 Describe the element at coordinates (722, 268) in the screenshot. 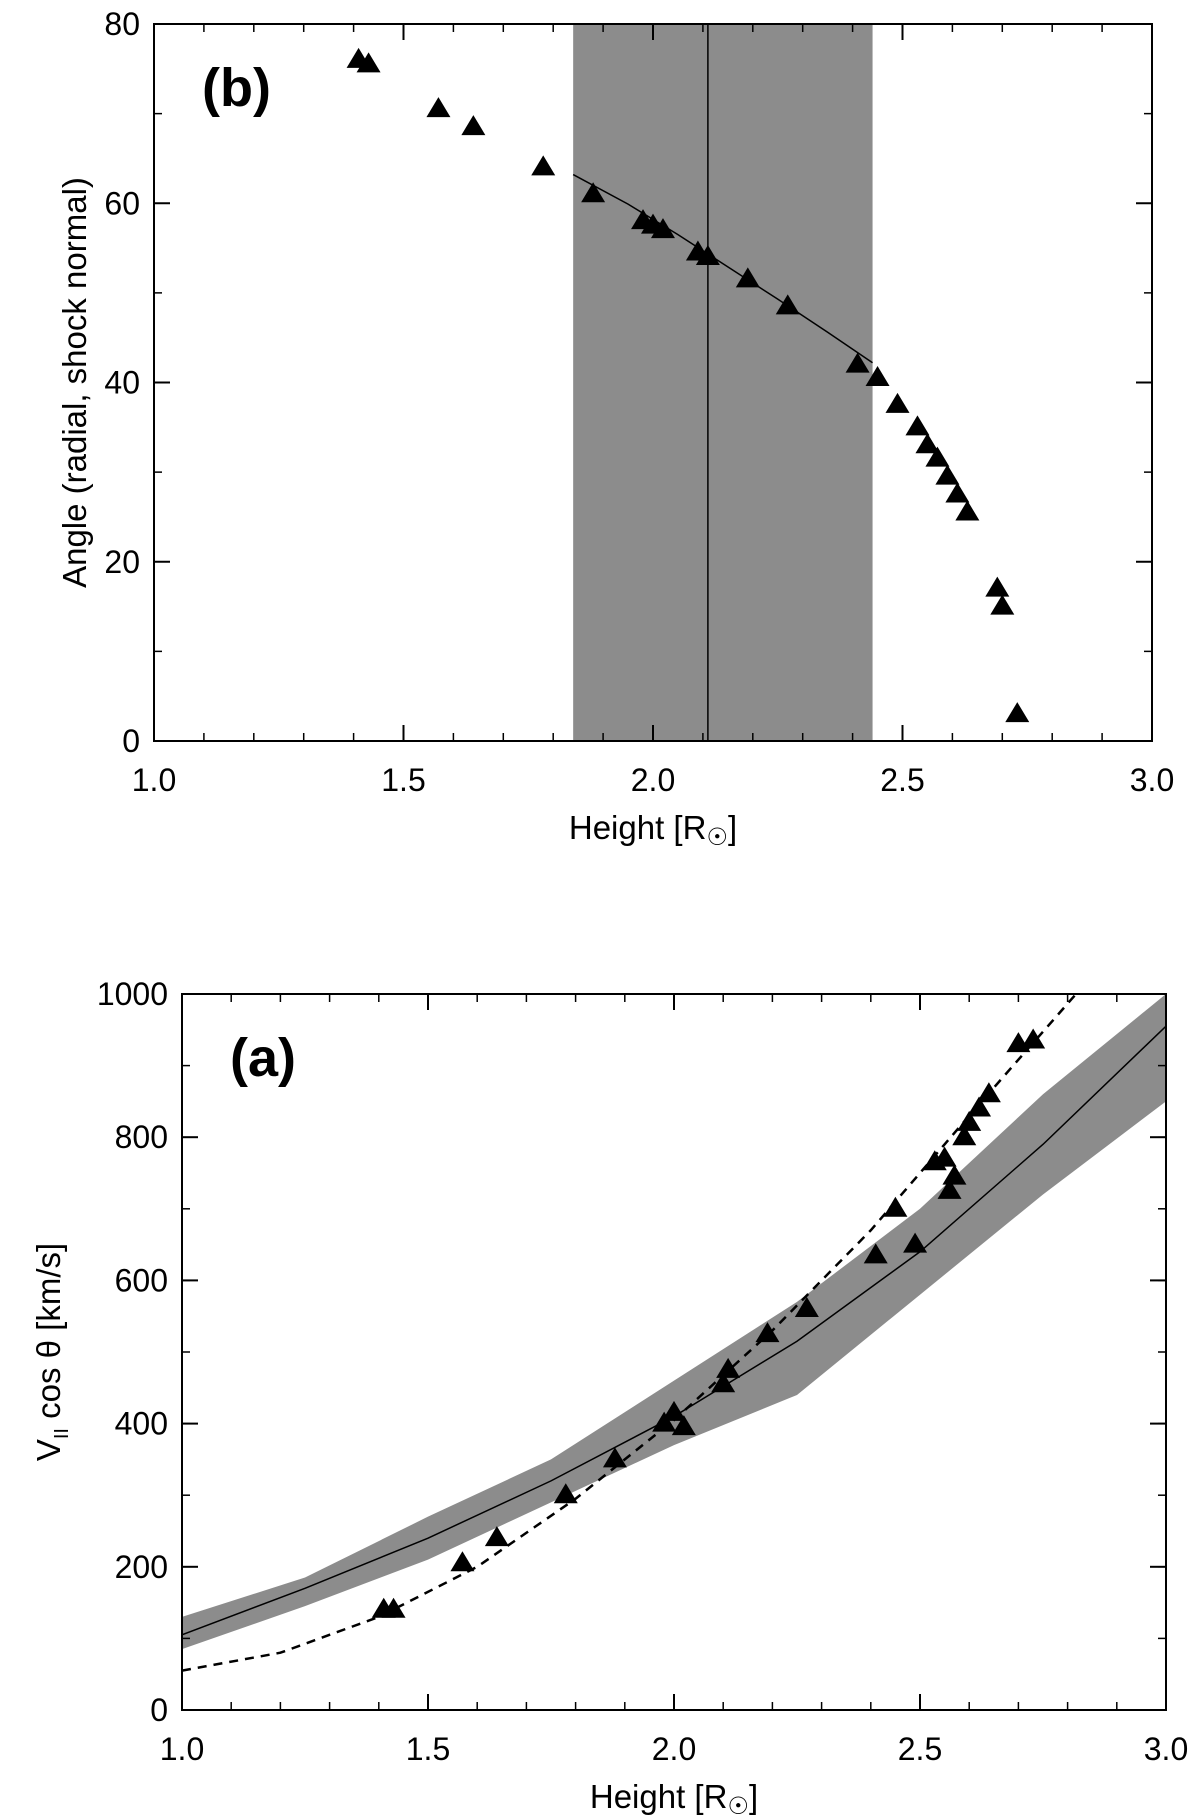

I see `fit-line` at that location.